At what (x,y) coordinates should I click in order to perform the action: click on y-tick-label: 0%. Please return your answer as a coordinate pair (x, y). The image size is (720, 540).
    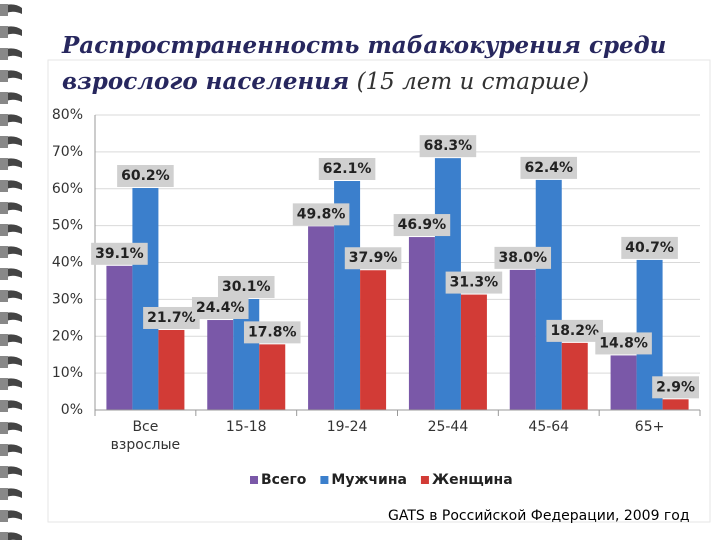
    Looking at the image, I should click on (72, 410).